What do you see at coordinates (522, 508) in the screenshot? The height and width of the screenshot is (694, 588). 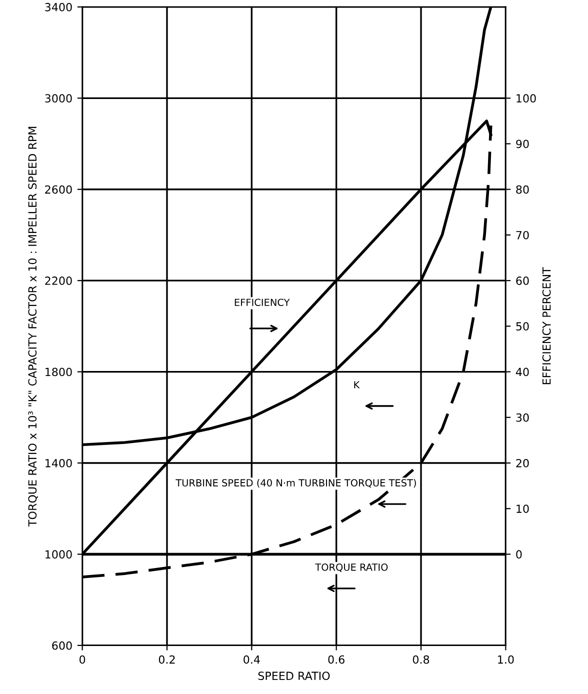 I see `y2-tick-label: 10` at bounding box center [522, 508].